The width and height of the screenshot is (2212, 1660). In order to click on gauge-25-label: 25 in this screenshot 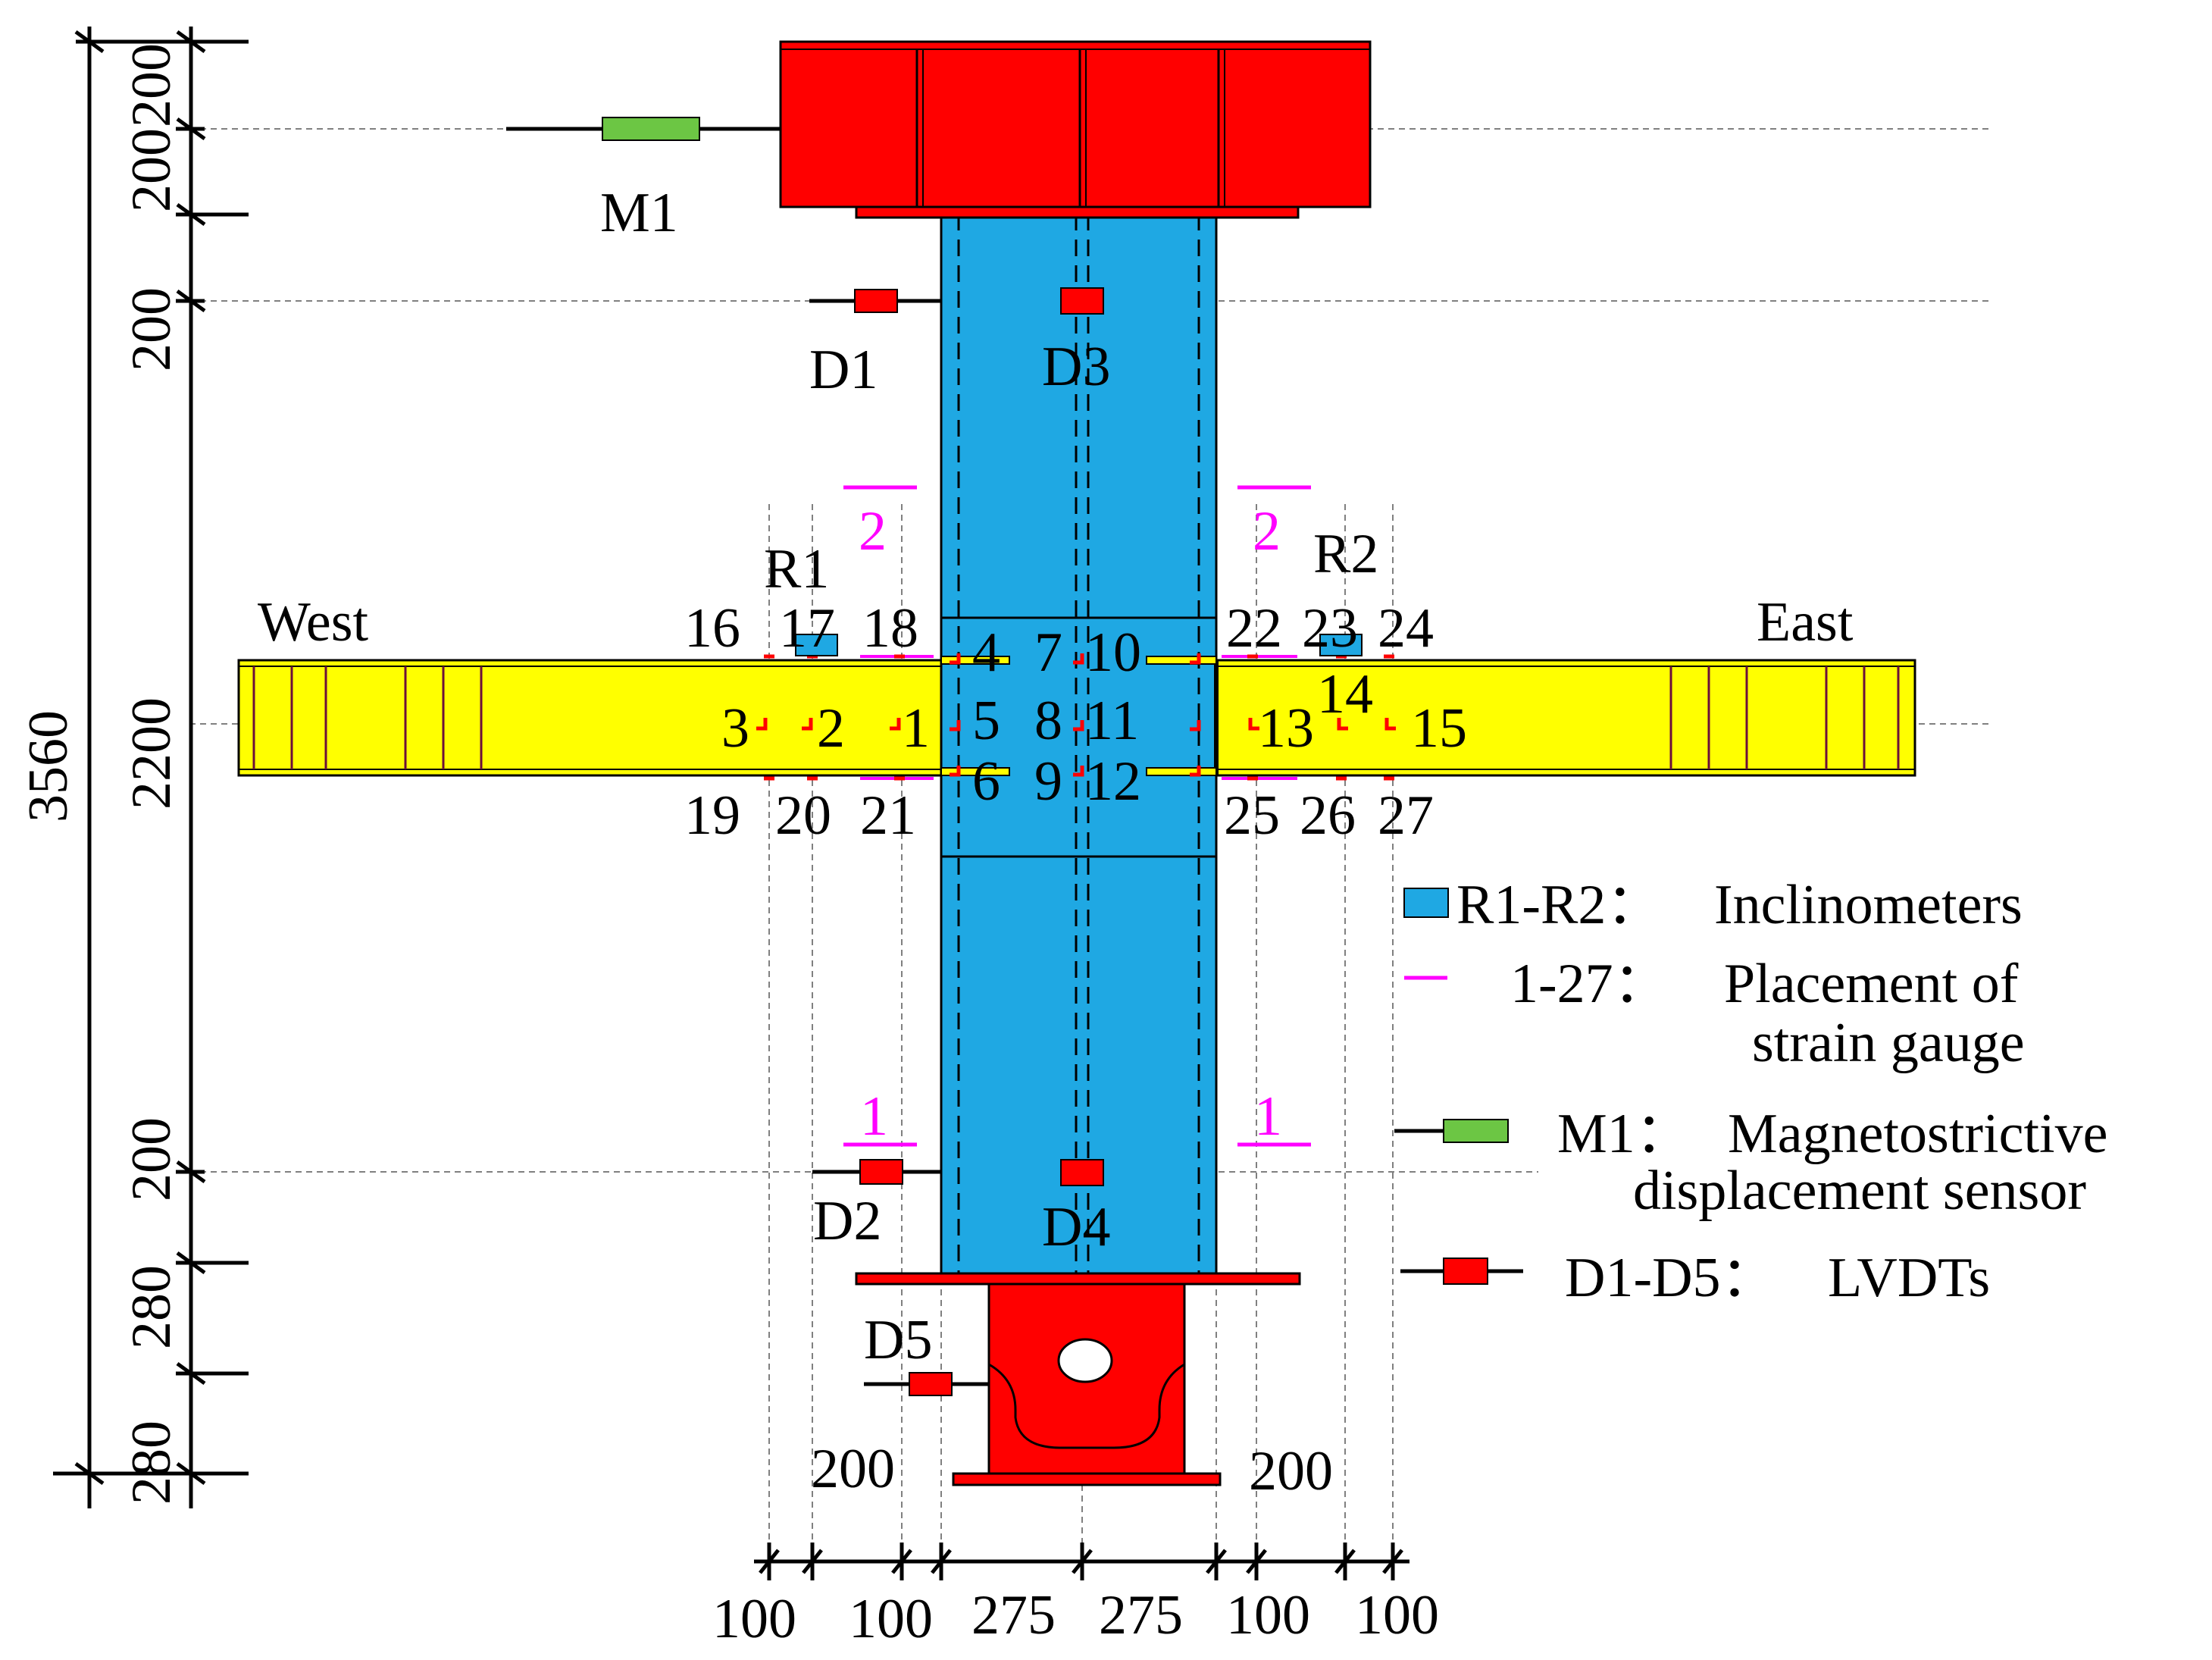, I will do `click(1252, 816)`.